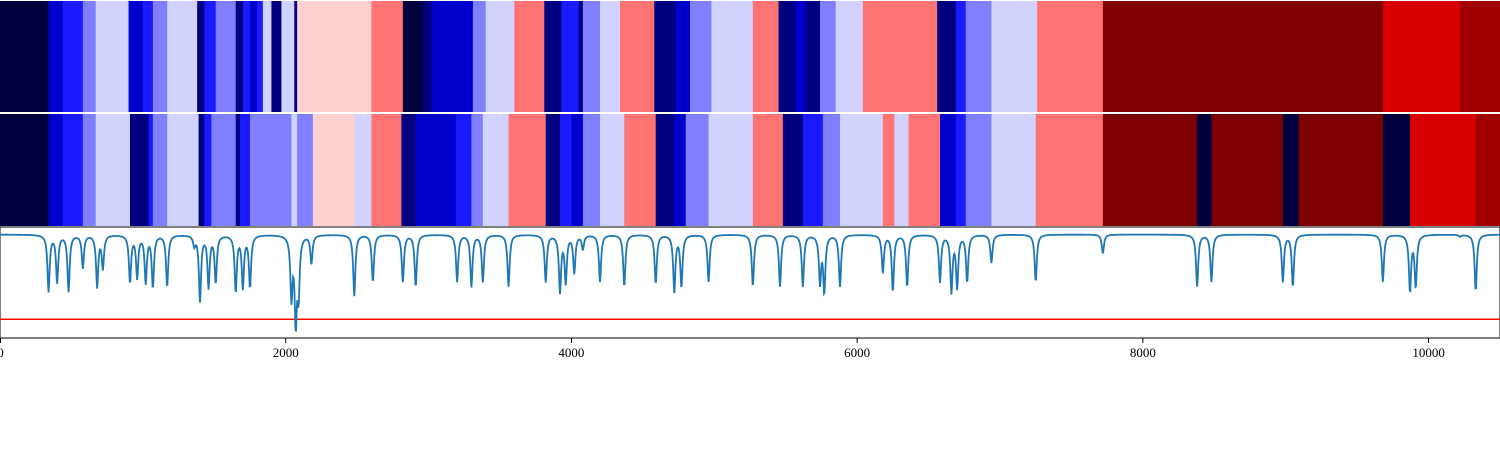 This screenshot has width=1500, height=450. I want to click on x-axis: 0 2000 4000 6000 8000 10000, so click(722, 349).